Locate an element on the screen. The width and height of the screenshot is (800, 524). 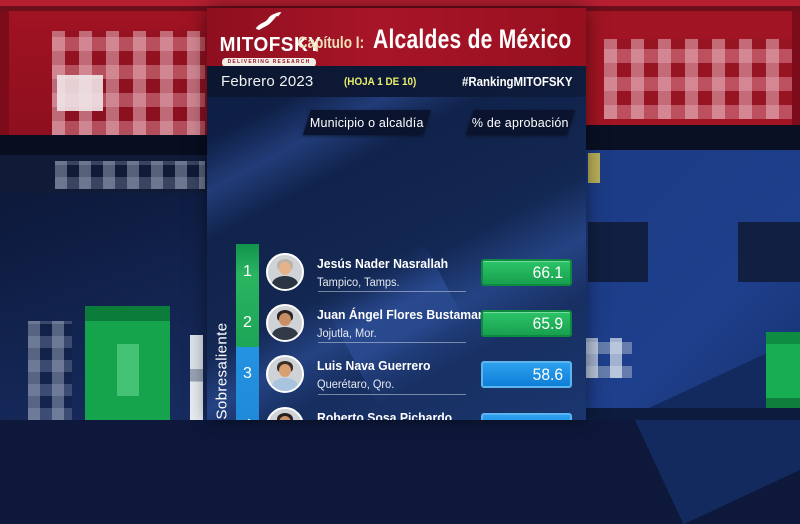
rank-column-blue-segment is located at coordinates (247, 383).